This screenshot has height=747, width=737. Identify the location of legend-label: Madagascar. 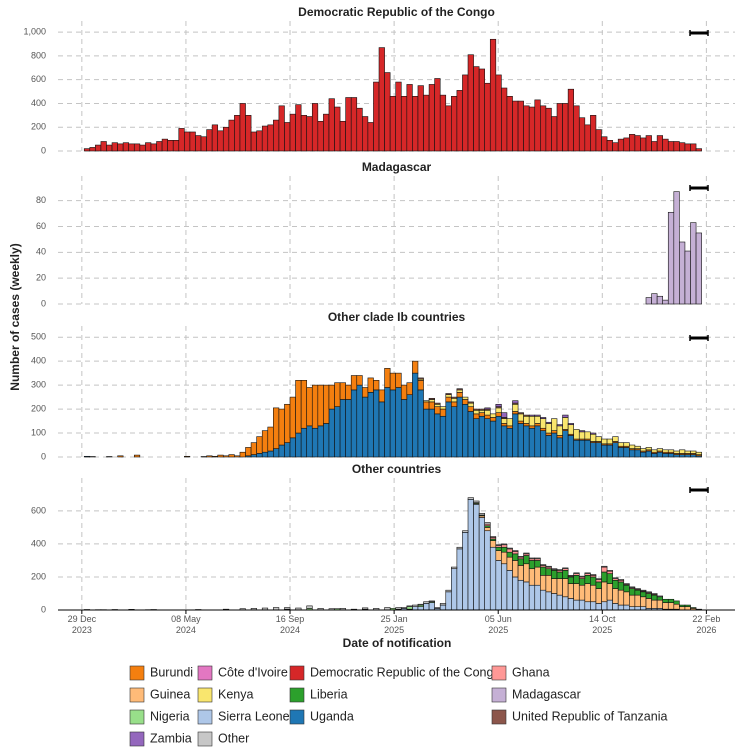
(546, 694).